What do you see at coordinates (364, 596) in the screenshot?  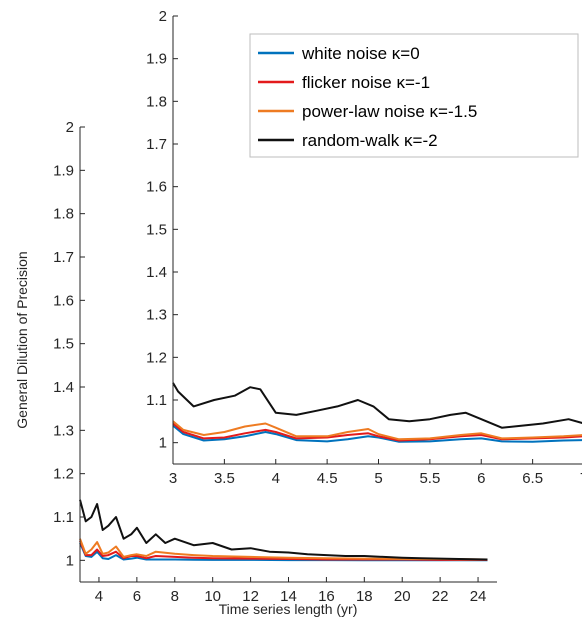 I see `main-x-tick-label: 18` at bounding box center [364, 596].